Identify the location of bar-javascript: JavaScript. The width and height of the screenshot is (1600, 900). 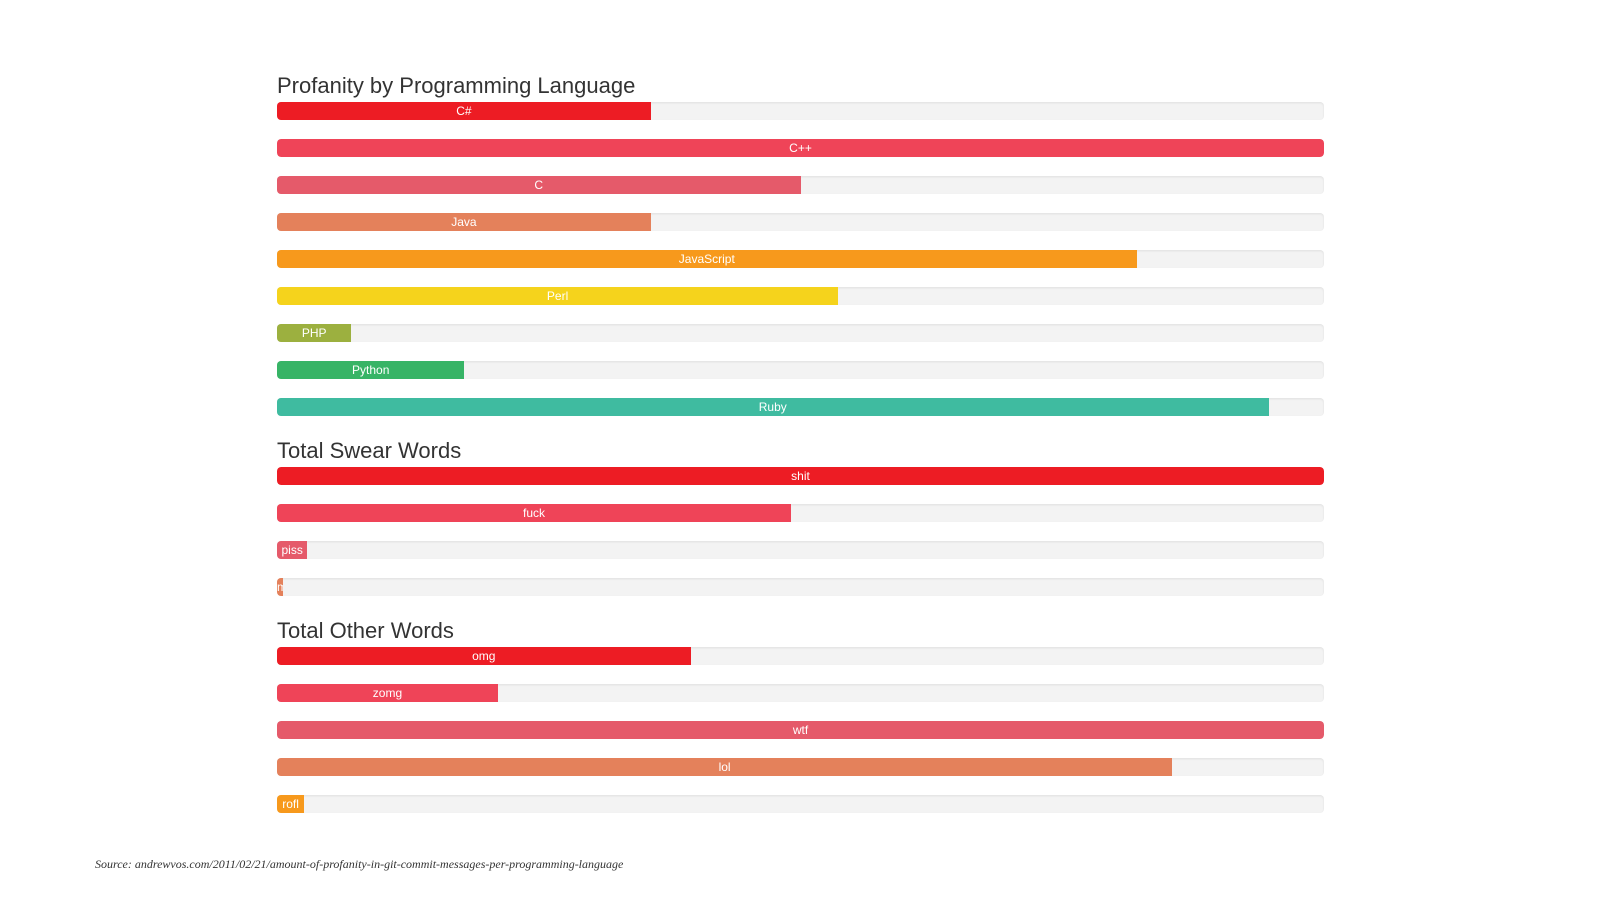
(707, 259).